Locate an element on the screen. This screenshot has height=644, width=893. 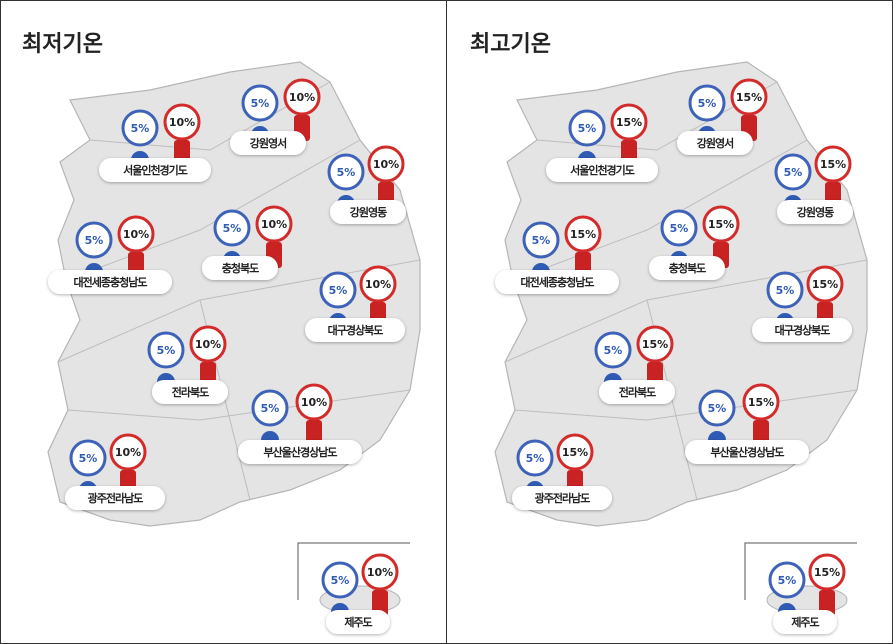
panel-title: 최고기온 is located at coordinates (510, 44).